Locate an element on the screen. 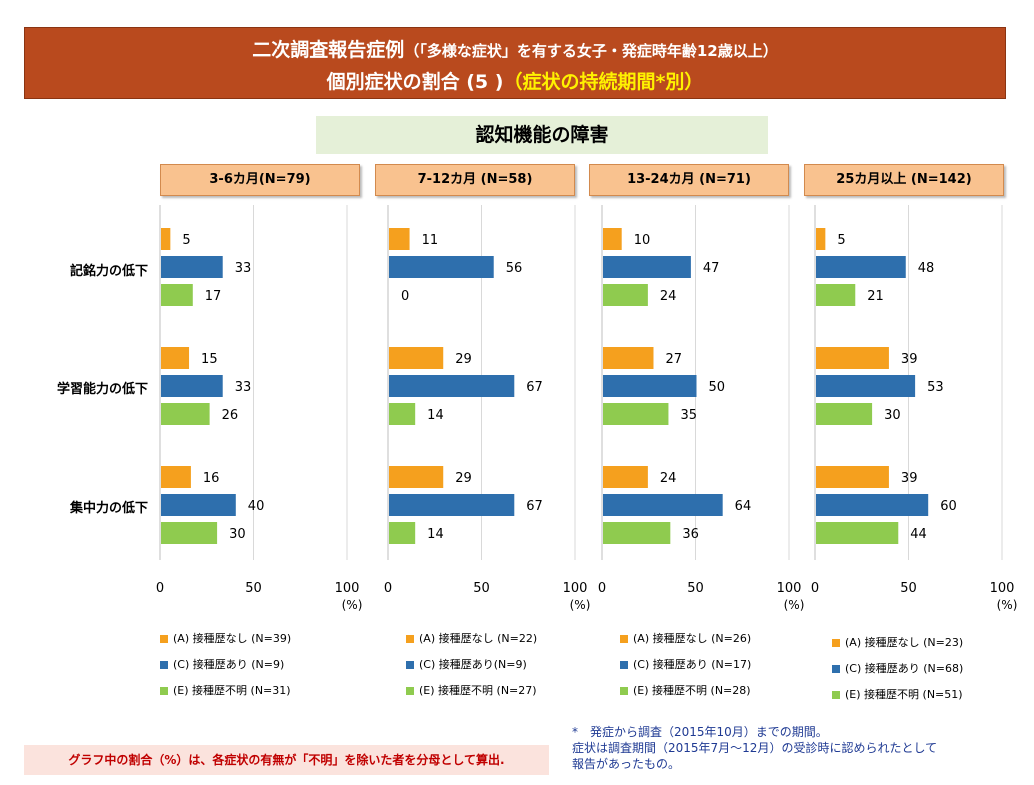  legend-item-a: (A) 接種歴なし (N=22) is located at coordinates (471, 645).